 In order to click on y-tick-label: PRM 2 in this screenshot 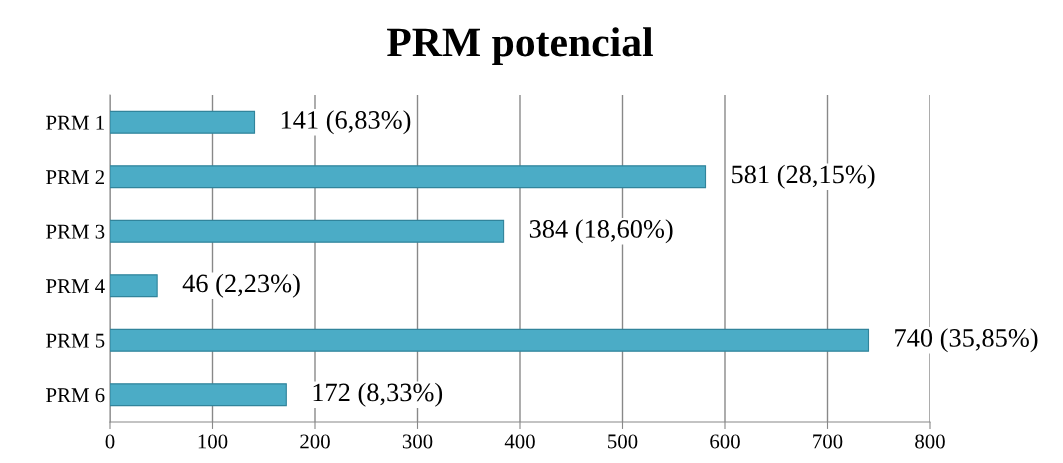, I will do `click(75, 177)`.